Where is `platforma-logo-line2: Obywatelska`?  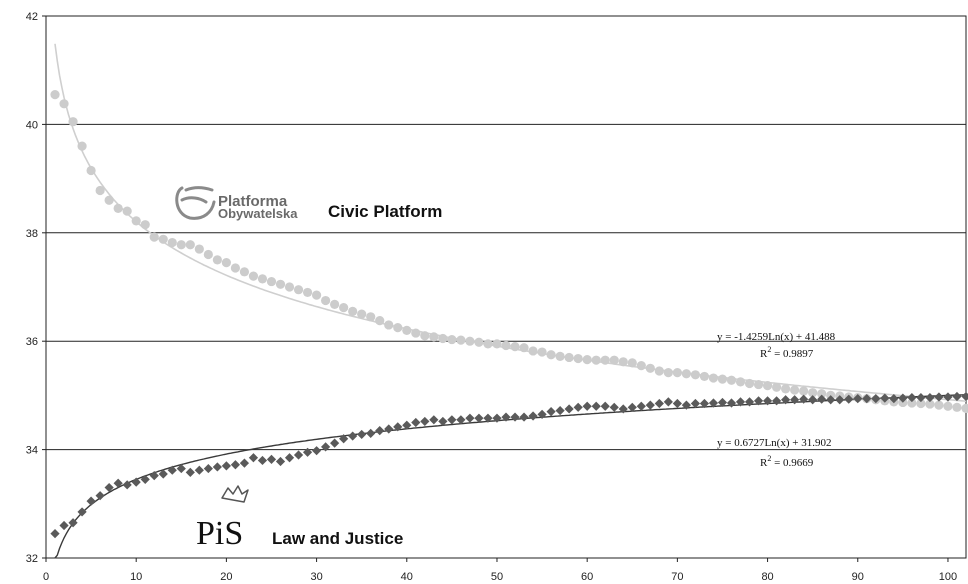
platforma-logo-line2: Obywatelska is located at coordinates (258, 213).